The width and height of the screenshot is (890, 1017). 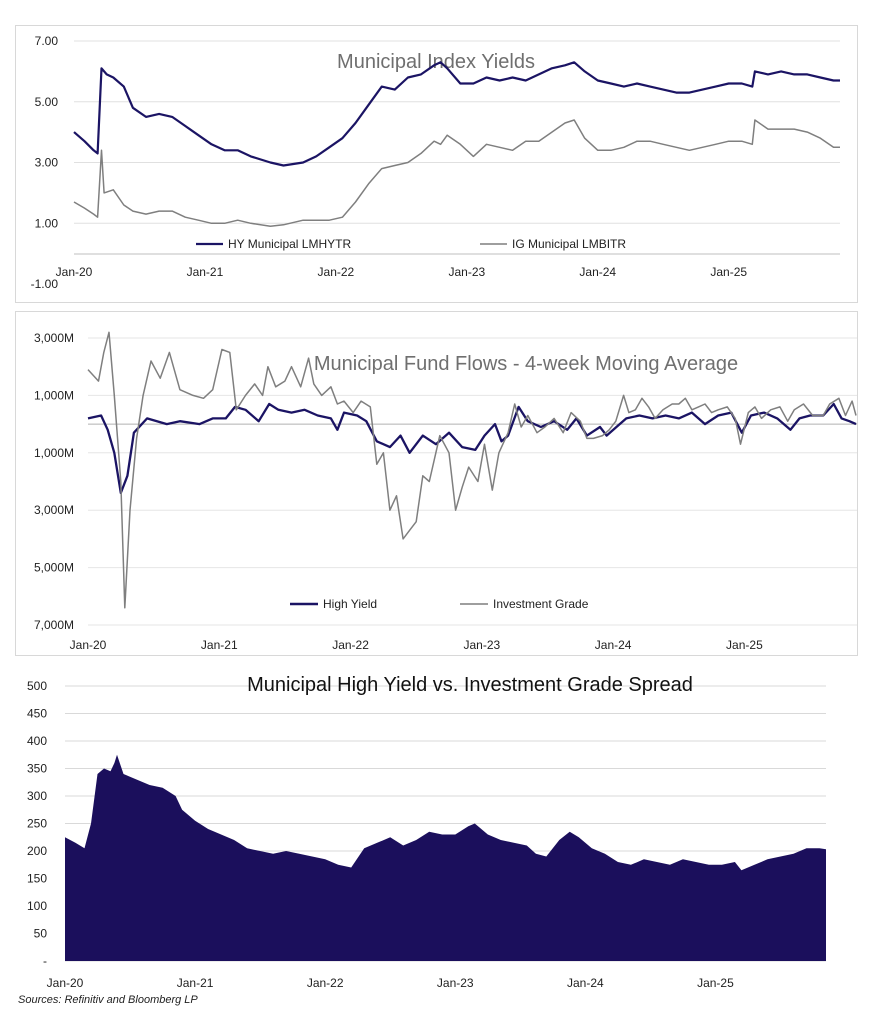 I want to click on series-lines, so click(x=456, y=144).